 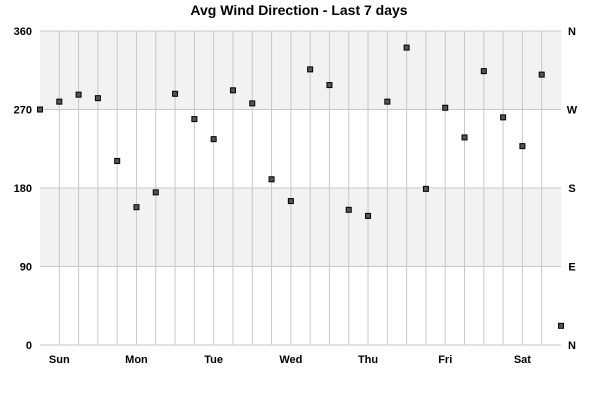 I want to click on x-day-label: Sun, so click(x=59, y=360).